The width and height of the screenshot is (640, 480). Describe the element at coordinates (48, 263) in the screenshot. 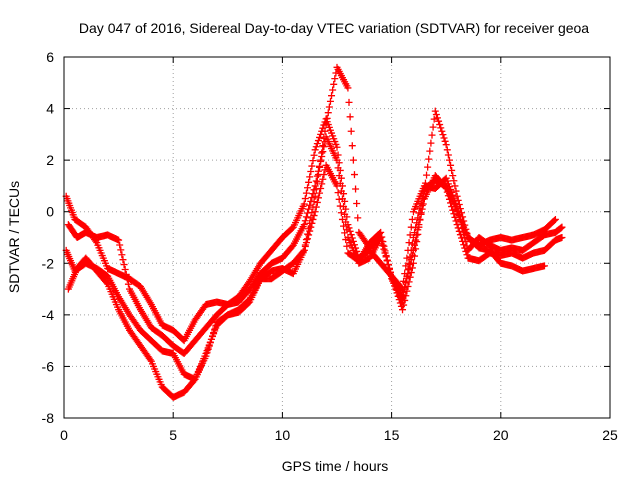

I see `y-tick-label: -2` at that location.